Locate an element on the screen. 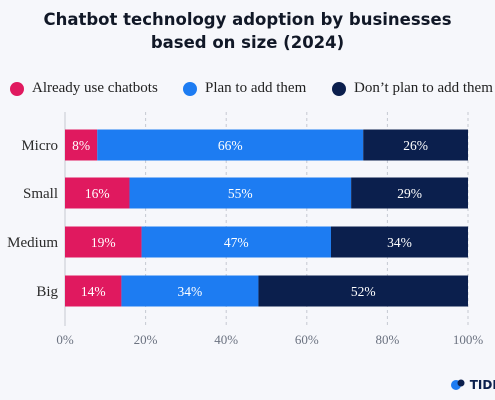  data-label: 55% is located at coordinates (240, 193).